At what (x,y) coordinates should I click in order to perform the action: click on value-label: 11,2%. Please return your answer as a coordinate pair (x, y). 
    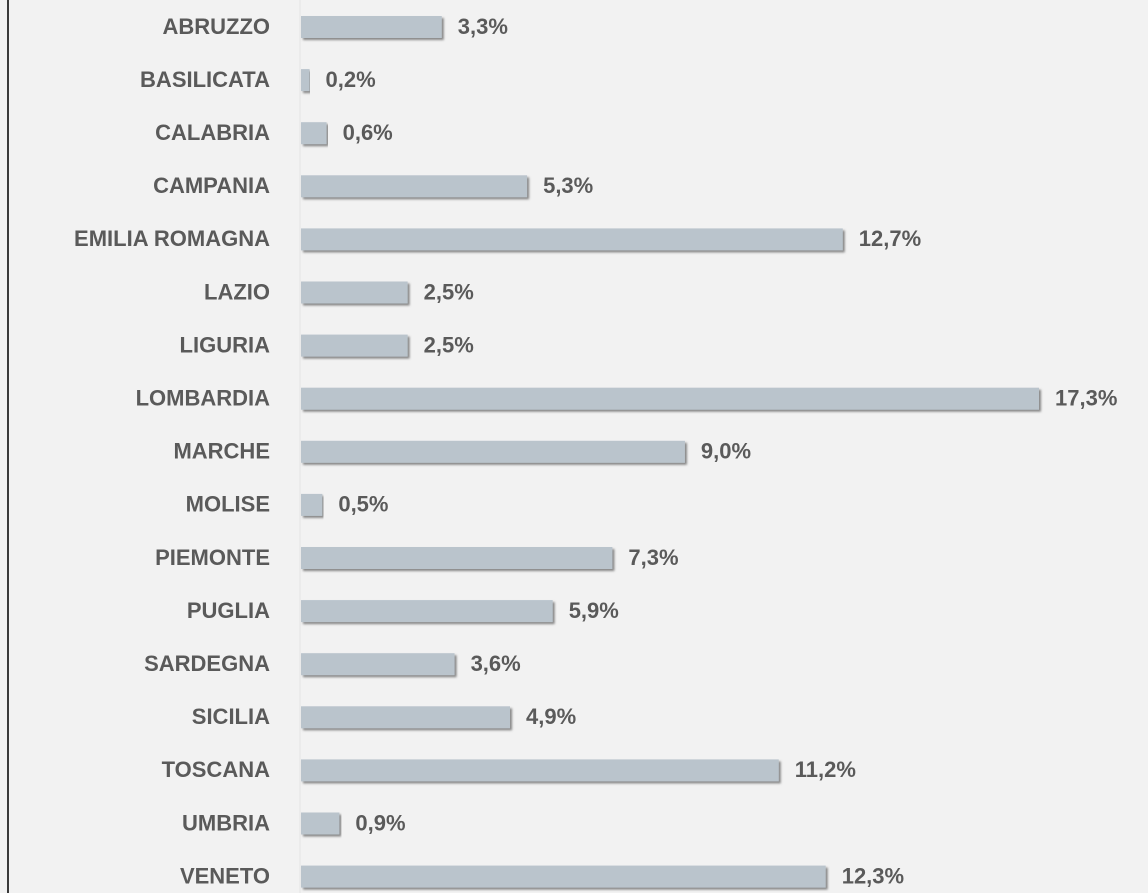
    Looking at the image, I should click on (825, 769).